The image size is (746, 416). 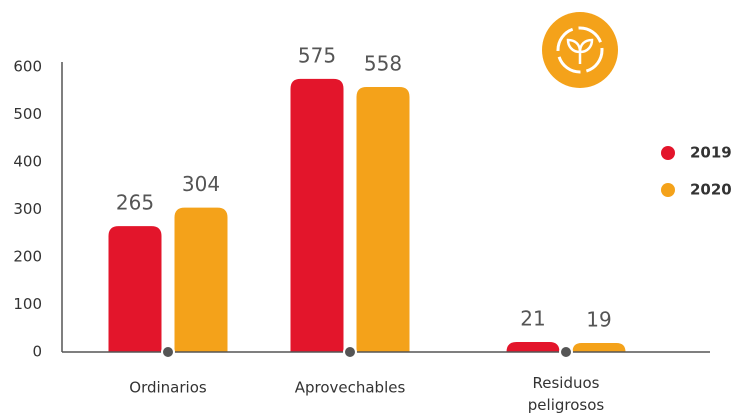 What do you see at coordinates (532, 319) in the screenshot?
I see `value-label: 21` at bounding box center [532, 319].